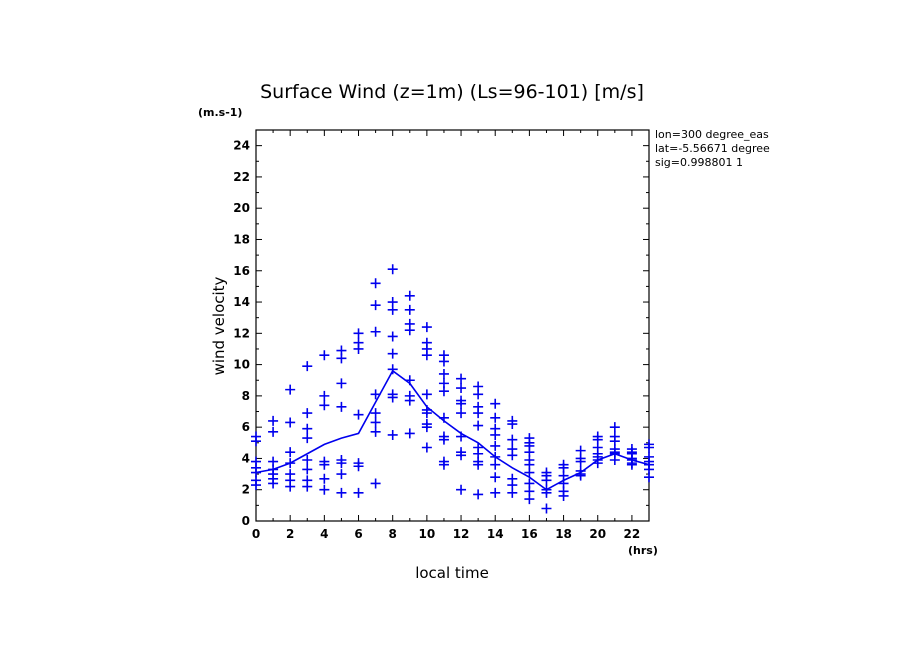  What do you see at coordinates (324, 534) in the screenshot?
I see `x-tick-label: 4` at bounding box center [324, 534].